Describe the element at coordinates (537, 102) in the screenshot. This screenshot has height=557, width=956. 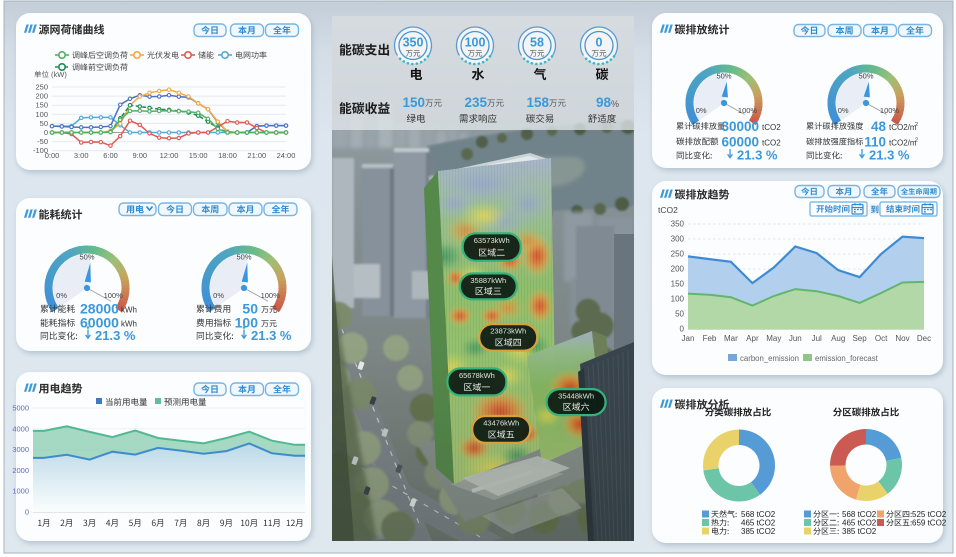
I see `svg-text: 158` at that location.